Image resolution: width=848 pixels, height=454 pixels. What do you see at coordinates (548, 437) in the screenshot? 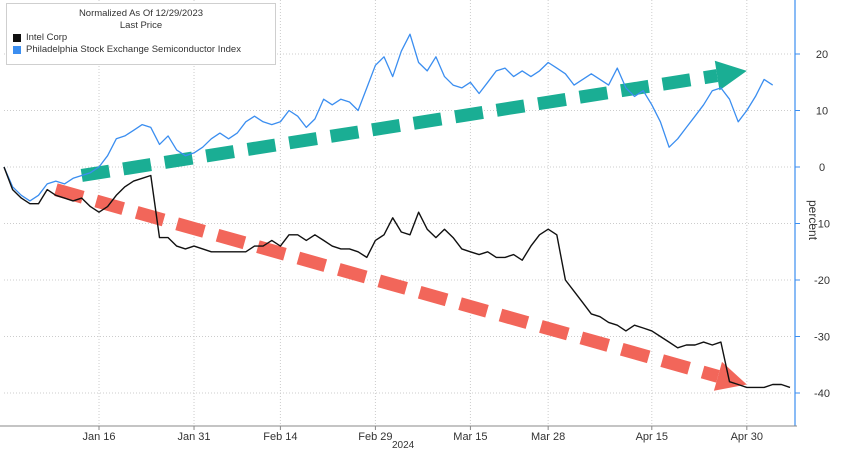
I see `x-tick-label: Mar 28` at bounding box center [548, 437].